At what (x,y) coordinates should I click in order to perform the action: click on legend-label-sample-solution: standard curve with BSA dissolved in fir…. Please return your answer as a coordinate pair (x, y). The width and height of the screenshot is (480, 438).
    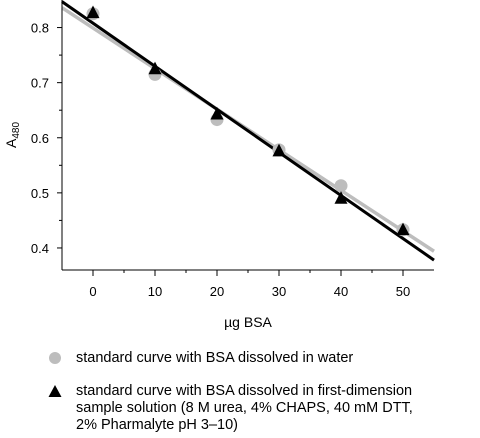
    Looking at the image, I should click on (244, 408).